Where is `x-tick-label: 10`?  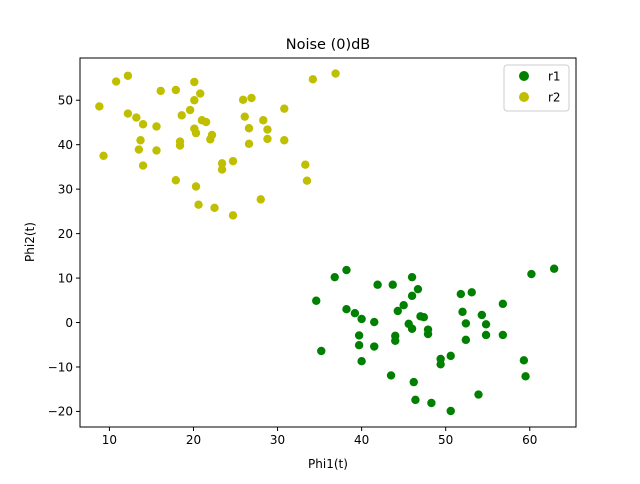
x-tick-label: 10 is located at coordinates (109, 440).